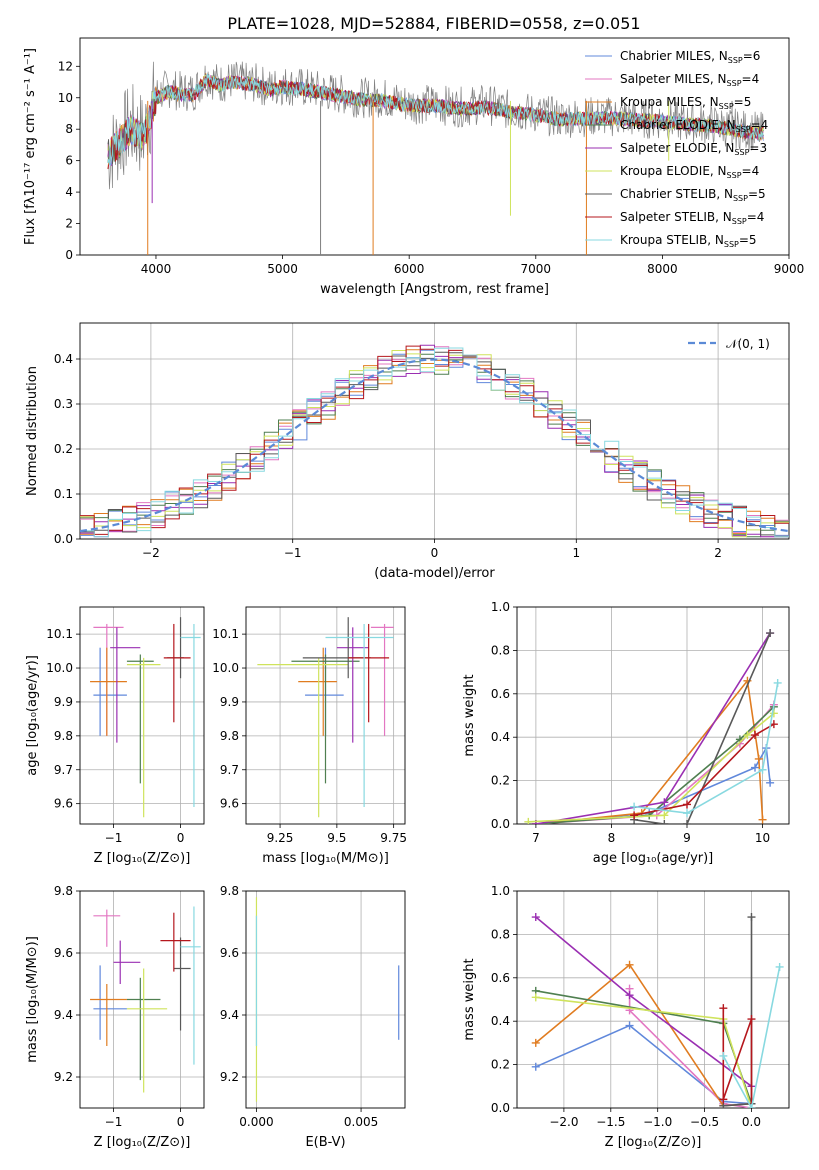 This screenshot has width=819, height=1170. What do you see at coordinates (32, 715) in the screenshot?
I see `y-axis-label: age [log₁₀(age/yr)]` at bounding box center [32, 715].